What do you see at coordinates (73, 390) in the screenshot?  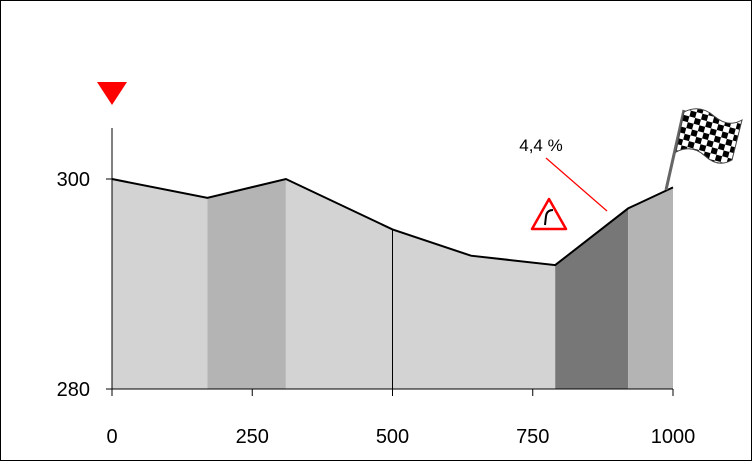 I see `y-tick-label-280: 280` at bounding box center [73, 390].